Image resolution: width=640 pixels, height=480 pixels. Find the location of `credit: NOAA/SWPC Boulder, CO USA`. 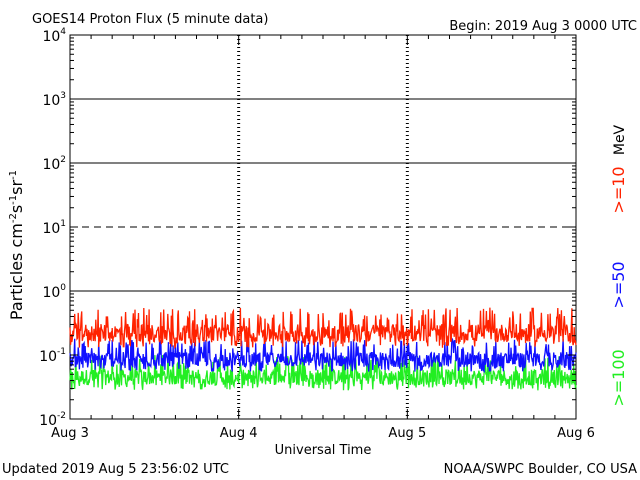

credit: NOAA/SWPC Boulder, CO USA is located at coordinates (540, 469).